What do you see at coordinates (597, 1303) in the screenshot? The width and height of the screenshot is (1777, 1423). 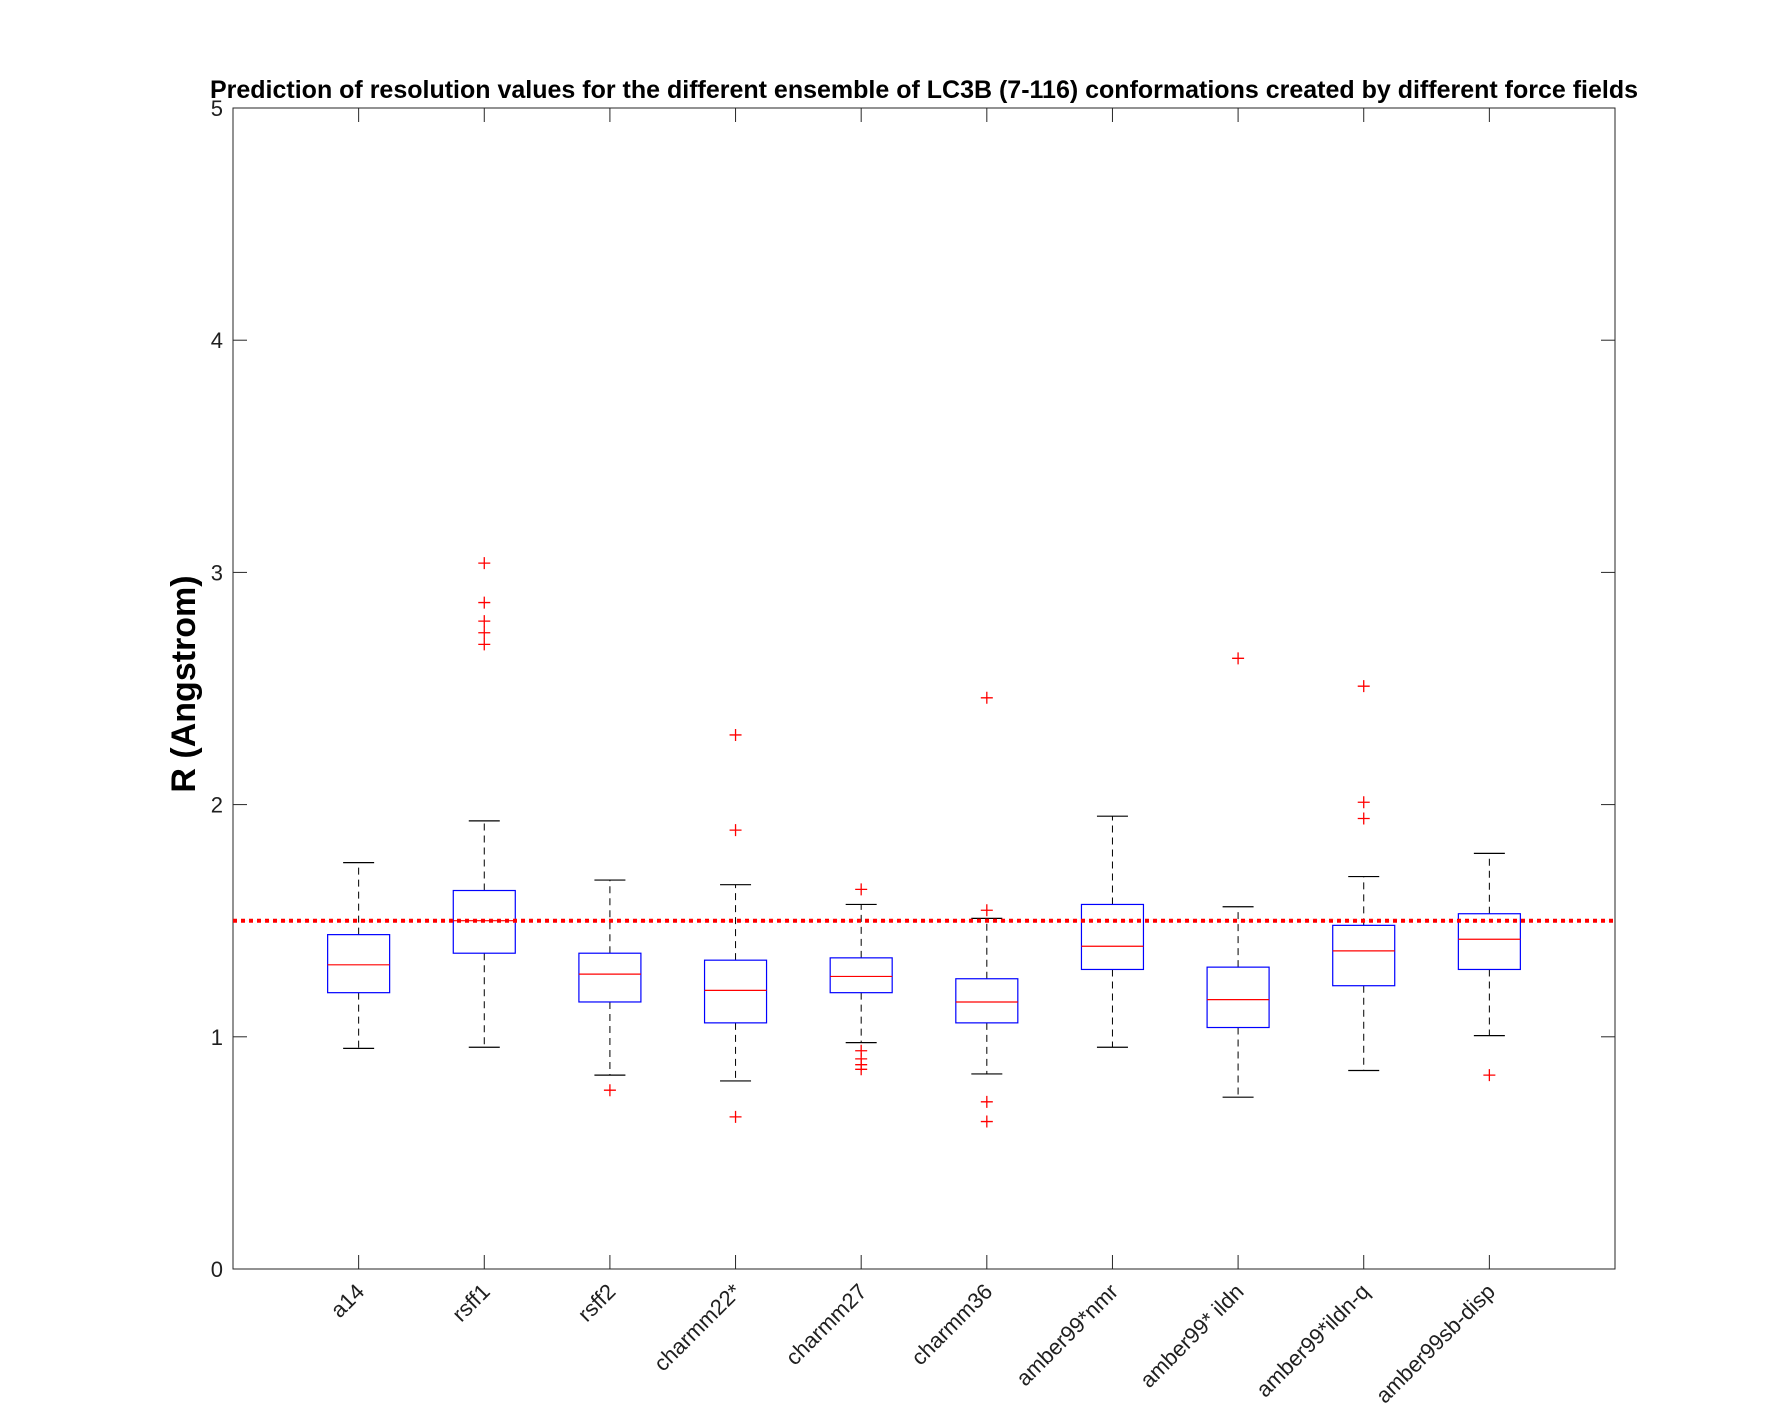 I see `x-tick-label: rsff2` at bounding box center [597, 1303].